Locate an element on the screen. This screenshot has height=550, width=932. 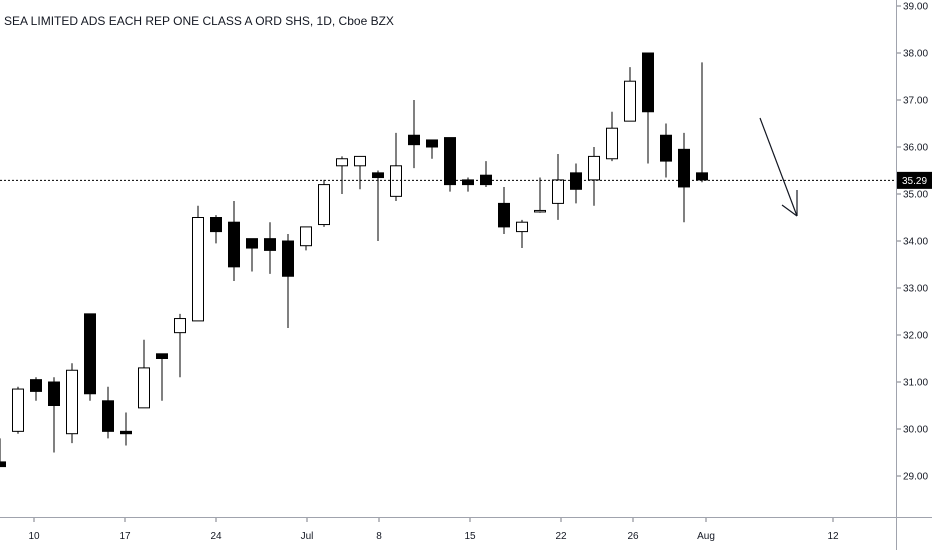
time-tick-label: 24 is located at coordinates (216, 536).